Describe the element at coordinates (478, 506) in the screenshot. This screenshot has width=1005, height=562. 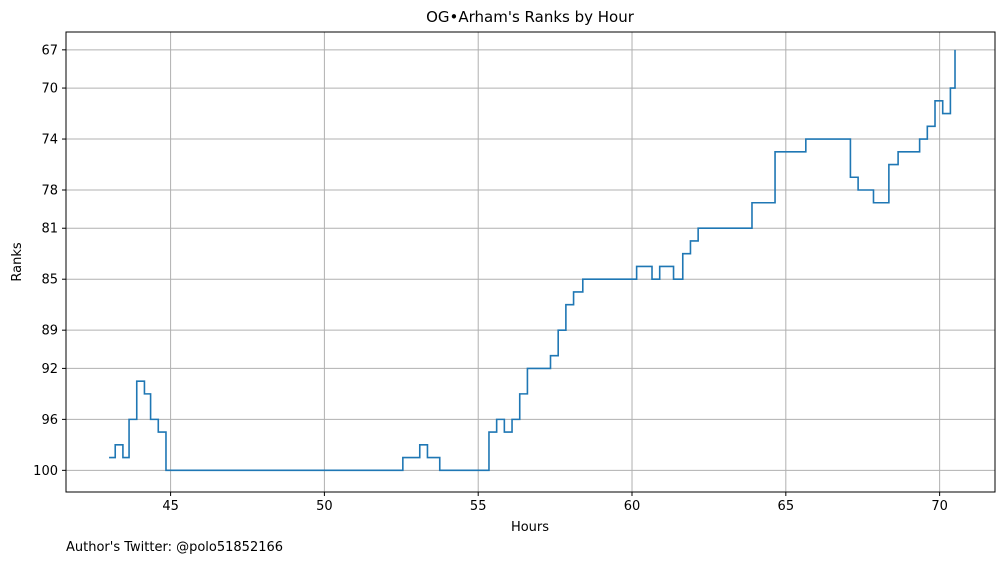
I see `x-tick-label: 55` at that location.